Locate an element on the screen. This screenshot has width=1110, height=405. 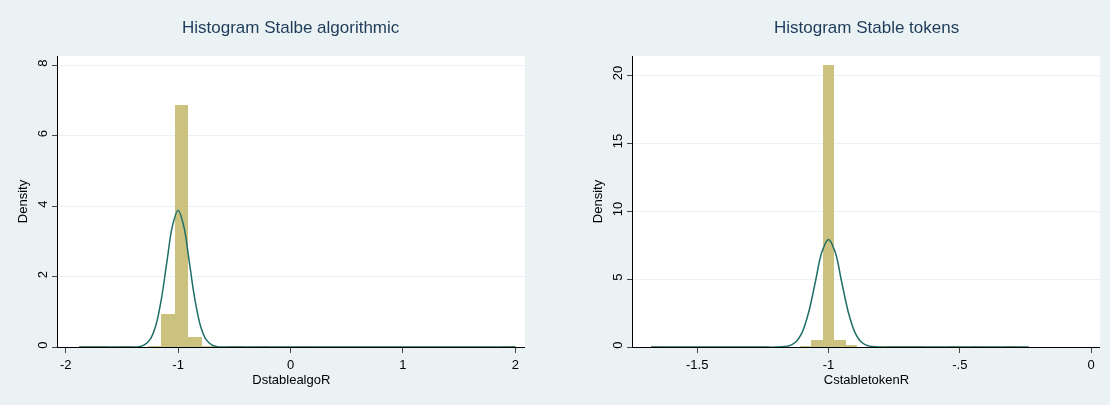
chart-title: Histogram Stalbe algorithmic is located at coordinates (291, 27).